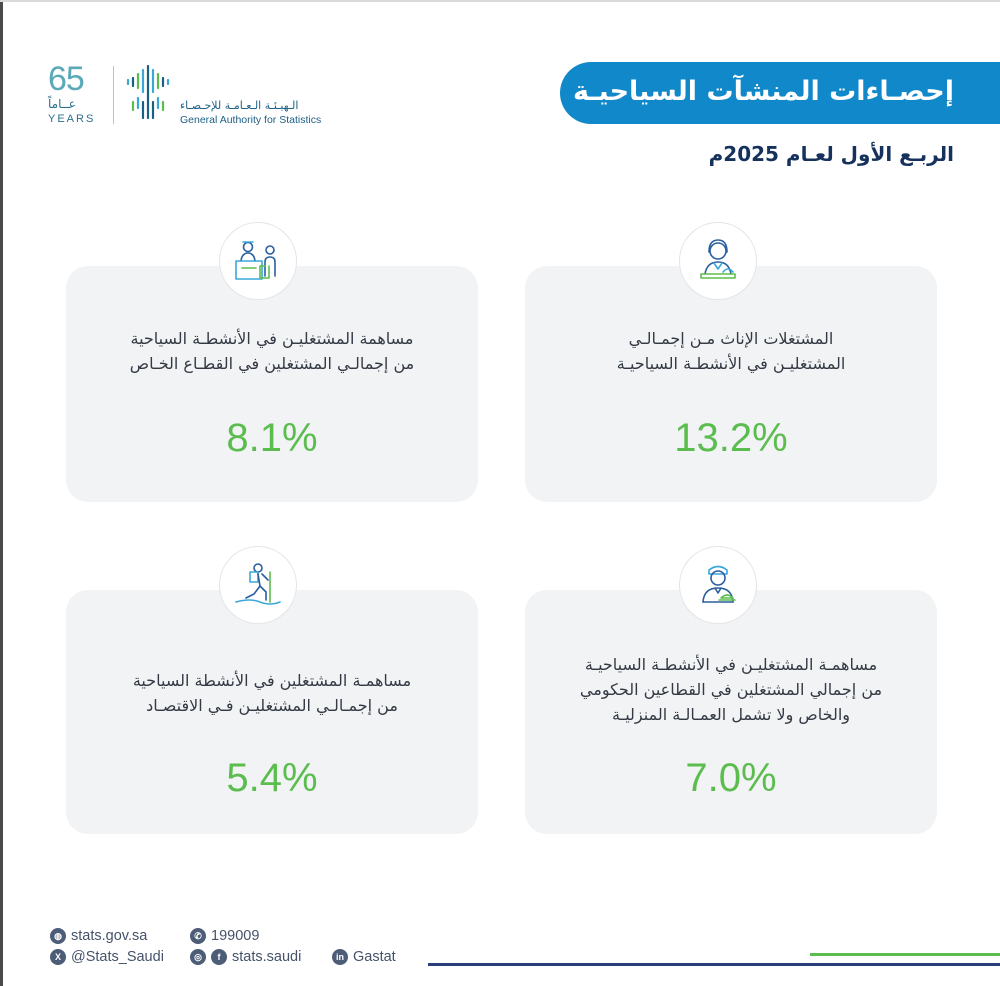  Describe the element at coordinates (272, 778) in the screenshot. I see `card-value: 5.4%` at that location.